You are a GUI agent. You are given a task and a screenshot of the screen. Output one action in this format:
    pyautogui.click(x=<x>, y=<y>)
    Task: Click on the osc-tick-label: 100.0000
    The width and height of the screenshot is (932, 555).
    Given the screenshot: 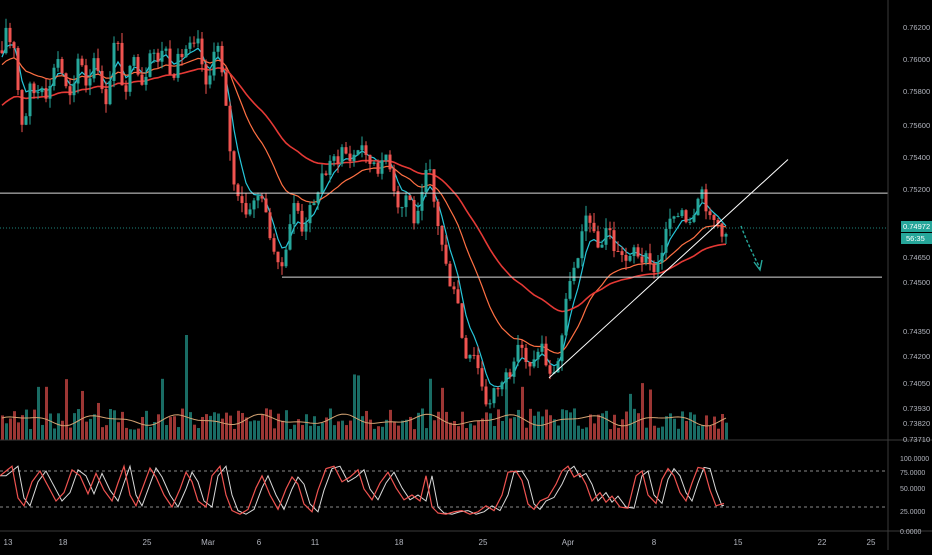 What is the action you would take?
    pyautogui.click(x=914, y=459)
    